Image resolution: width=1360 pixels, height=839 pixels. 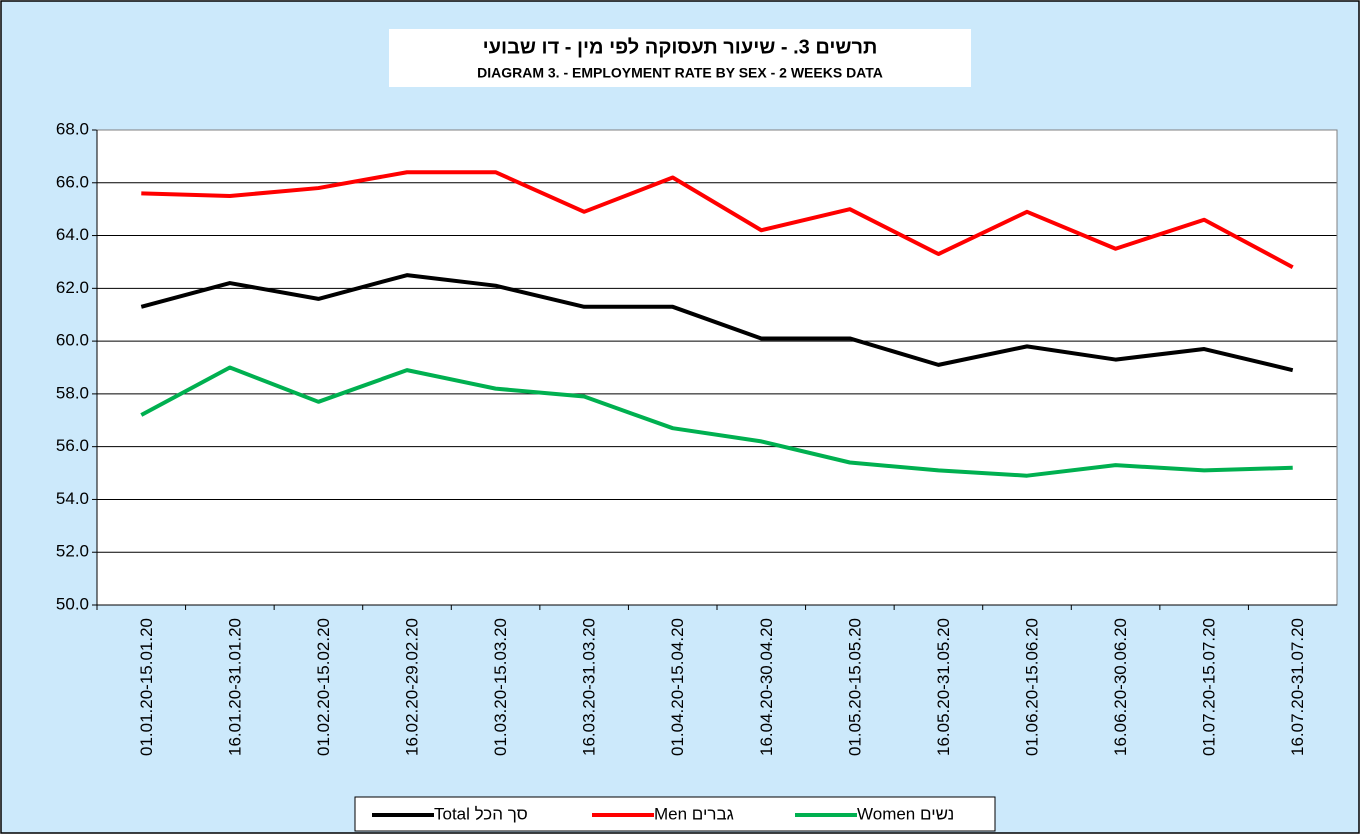 I want to click on legend-label: Women נשים, so click(x=905, y=813).